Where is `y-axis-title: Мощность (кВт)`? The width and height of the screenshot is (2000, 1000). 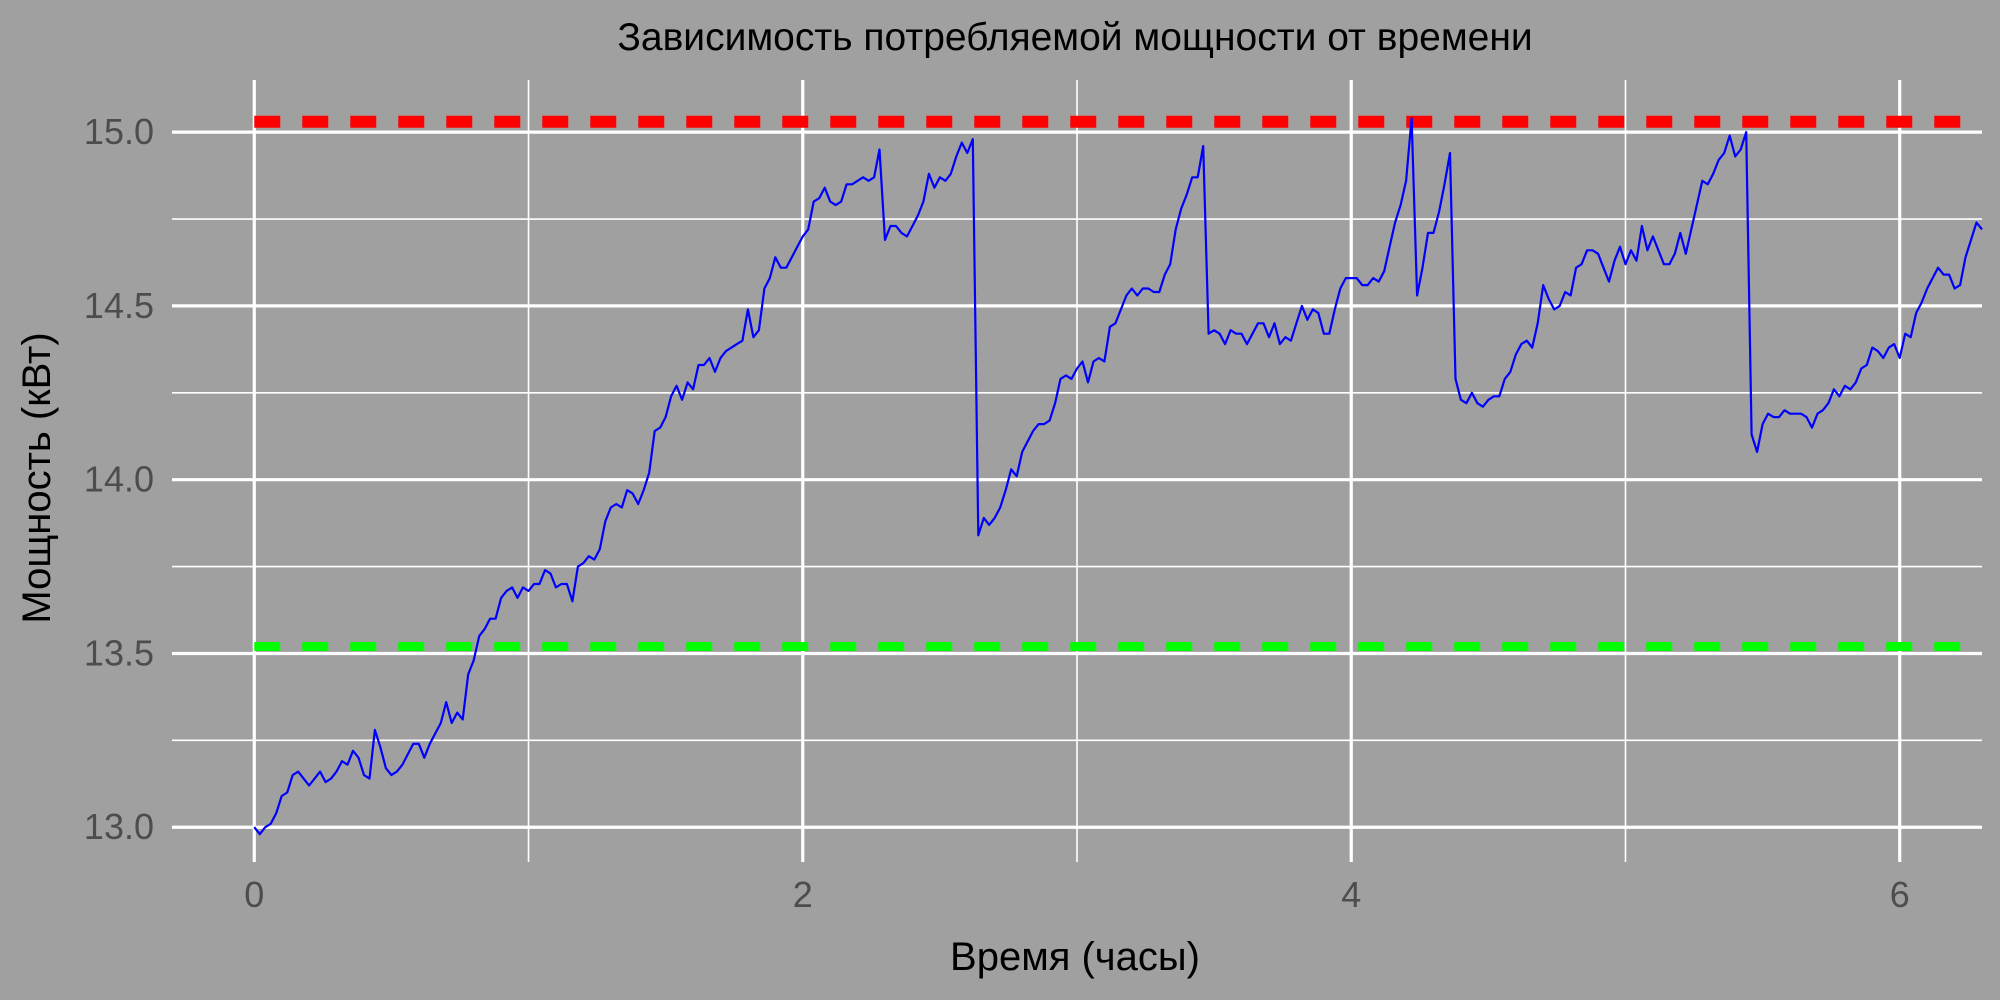 y-axis-title: Мощность (кВт) is located at coordinates (37, 477).